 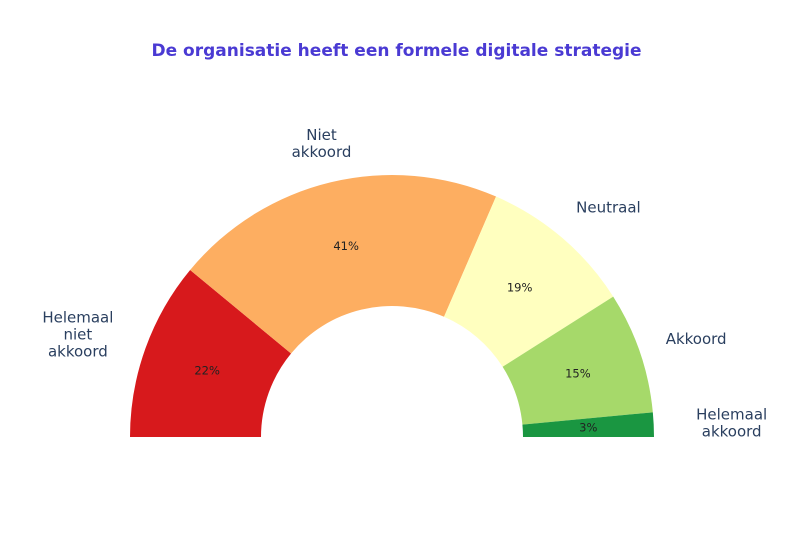 What do you see at coordinates (77, 335) in the screenshot?
I see `slice-category-label: Helemaal niet akkoord` at bounding box center [77, 335].